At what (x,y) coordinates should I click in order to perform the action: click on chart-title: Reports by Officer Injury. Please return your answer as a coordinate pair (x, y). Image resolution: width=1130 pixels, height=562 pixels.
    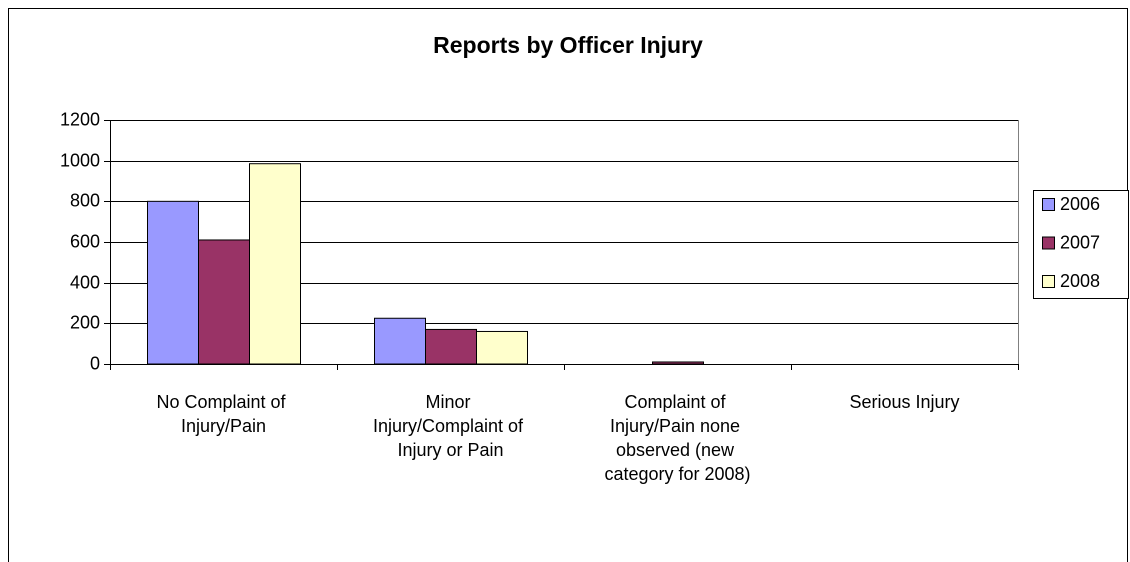
    Looking at the image, I should click on (568, 45).